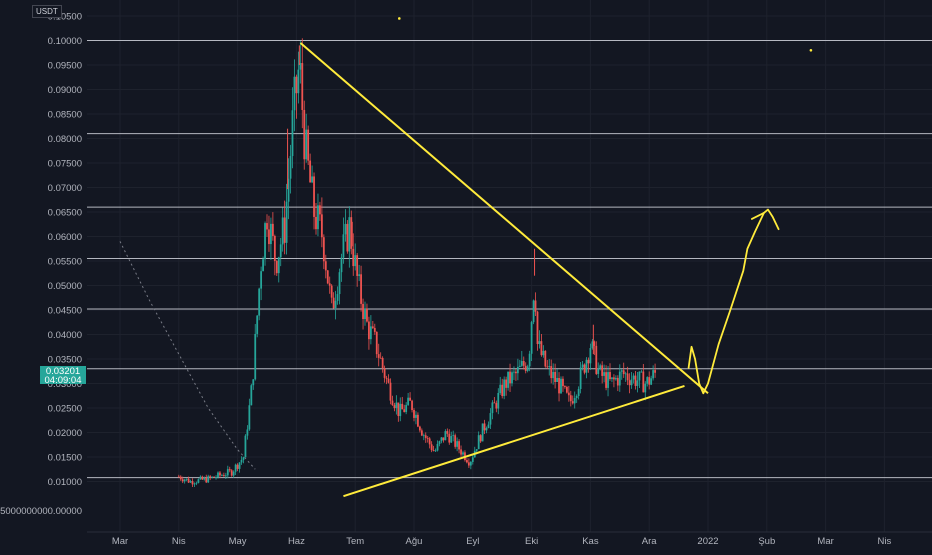  Describe the element at coordinates (590, 541) in the screenshot. I see `x-tick-label: Kas` at that location.